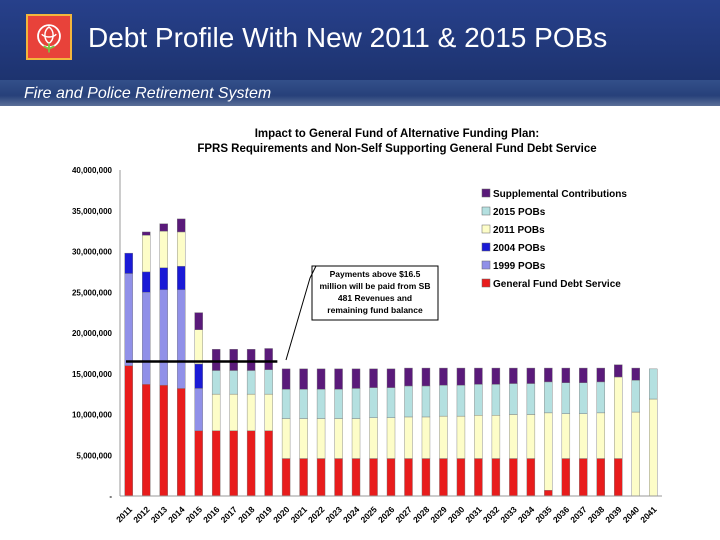 This screenshot has height=540, width=720. What do you see at coordinates (563, 238) in the screenshot?
I see `legend-box` at bounding box center [563, 238].